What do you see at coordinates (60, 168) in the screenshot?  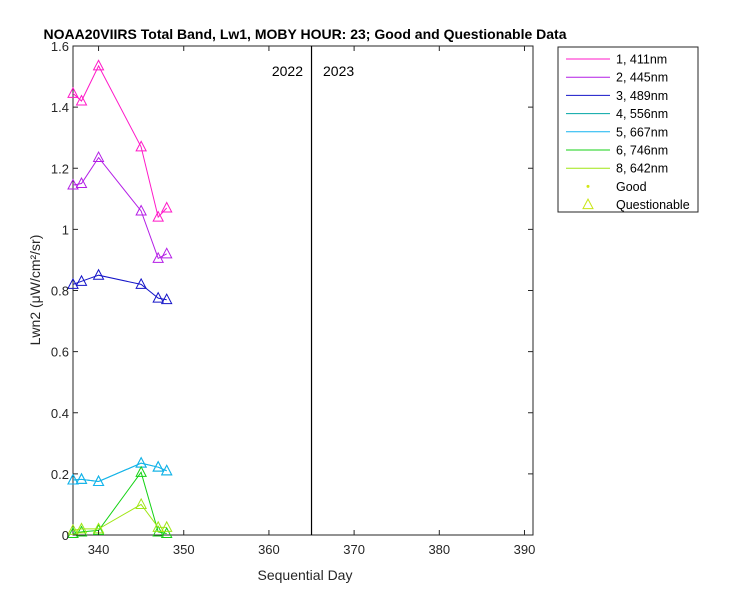 I see `y-tick-label: 1.2` at bounding box center [60, 168].